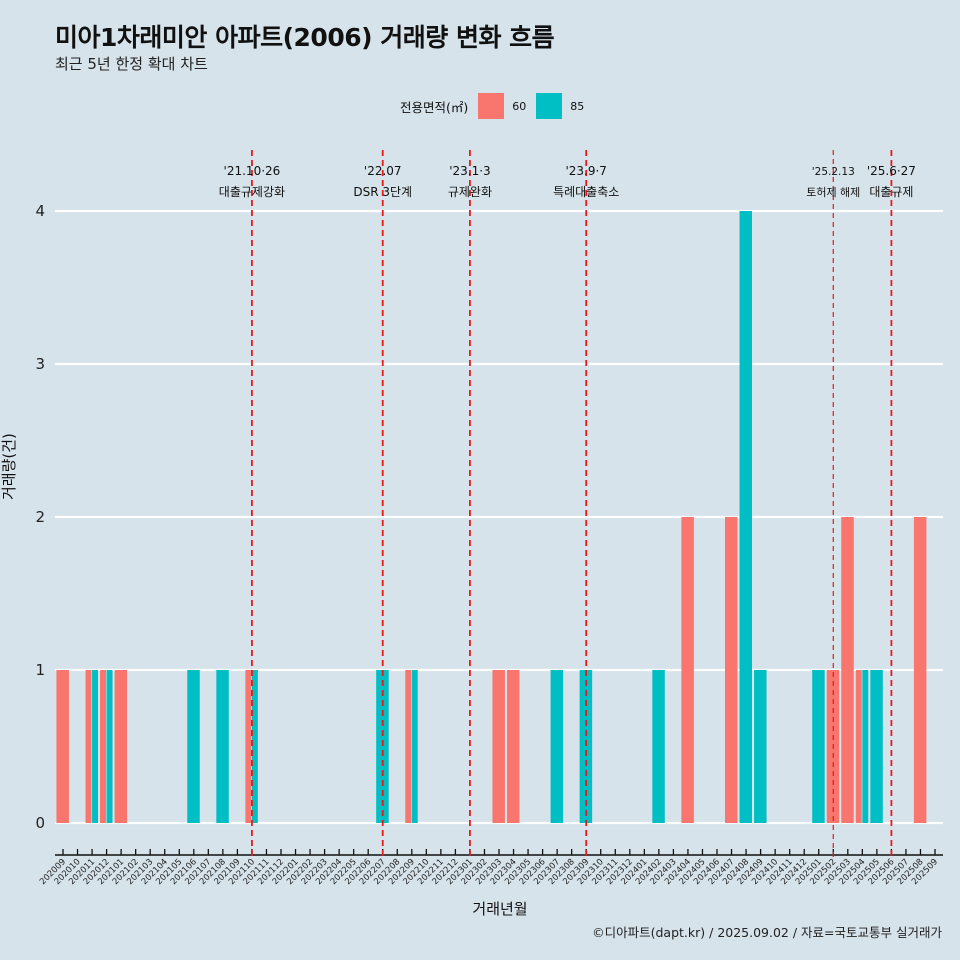  Describe the element at coordinates (577, 106) in the screenshot. I see `legend-label-85: 85` at that location.